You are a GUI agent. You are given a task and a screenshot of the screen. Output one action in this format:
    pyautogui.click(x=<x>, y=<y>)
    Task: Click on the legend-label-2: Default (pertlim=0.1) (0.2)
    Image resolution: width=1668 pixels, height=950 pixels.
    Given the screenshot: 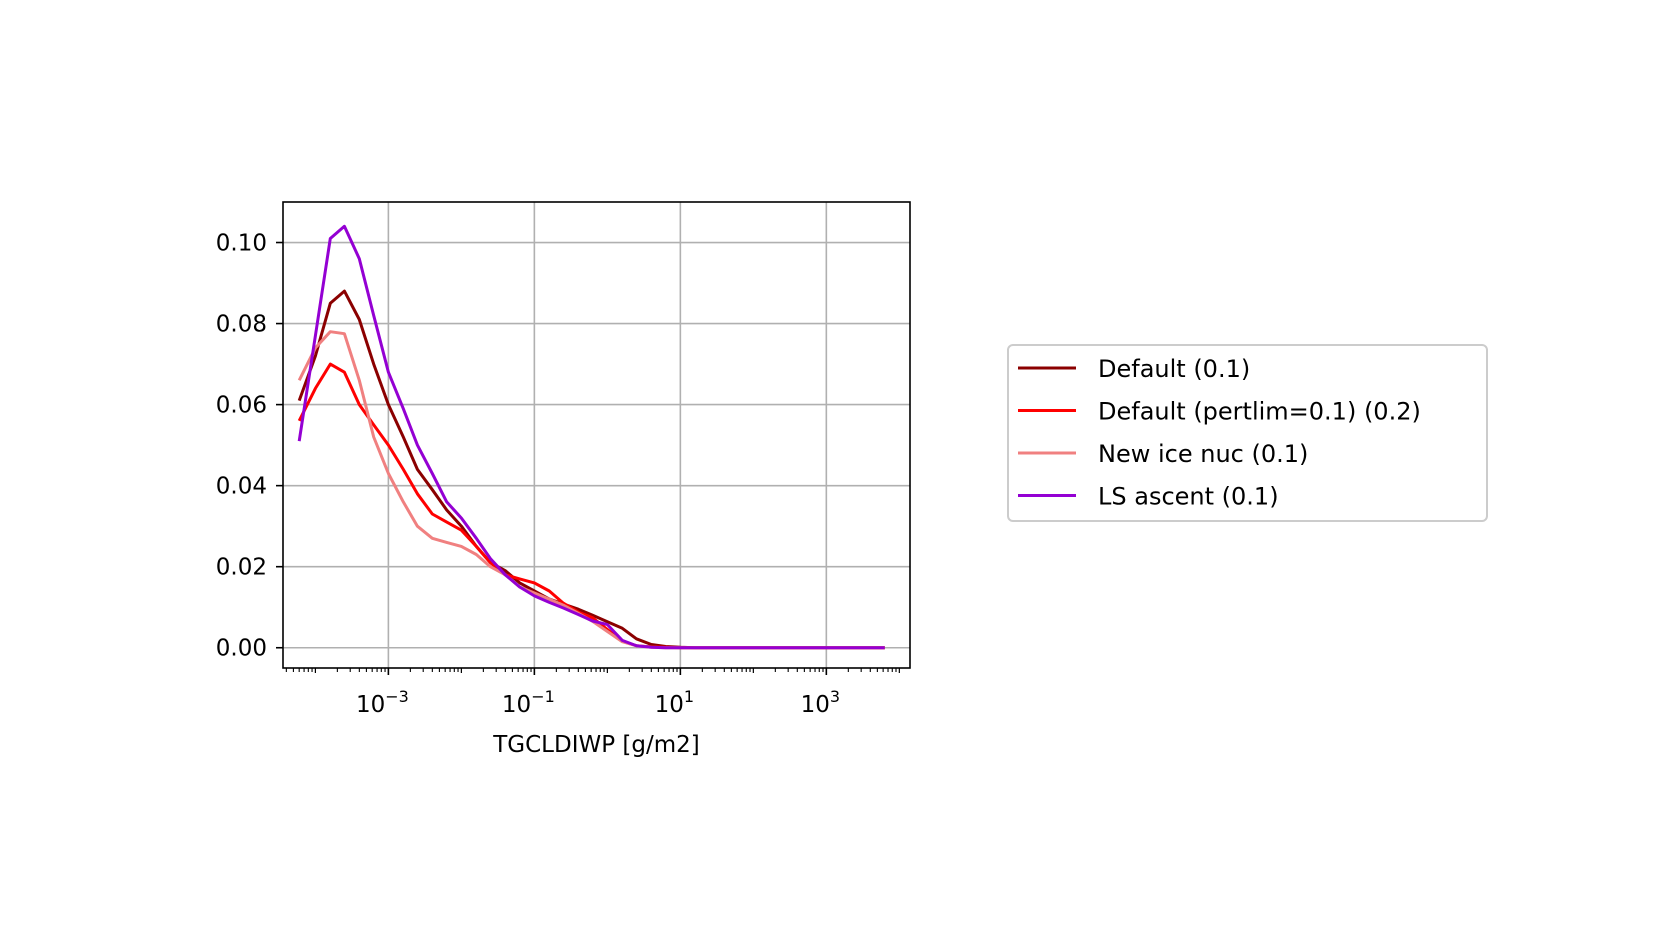 What is the action you would take?
    pyautogui.click(x=1259, y=412)
    